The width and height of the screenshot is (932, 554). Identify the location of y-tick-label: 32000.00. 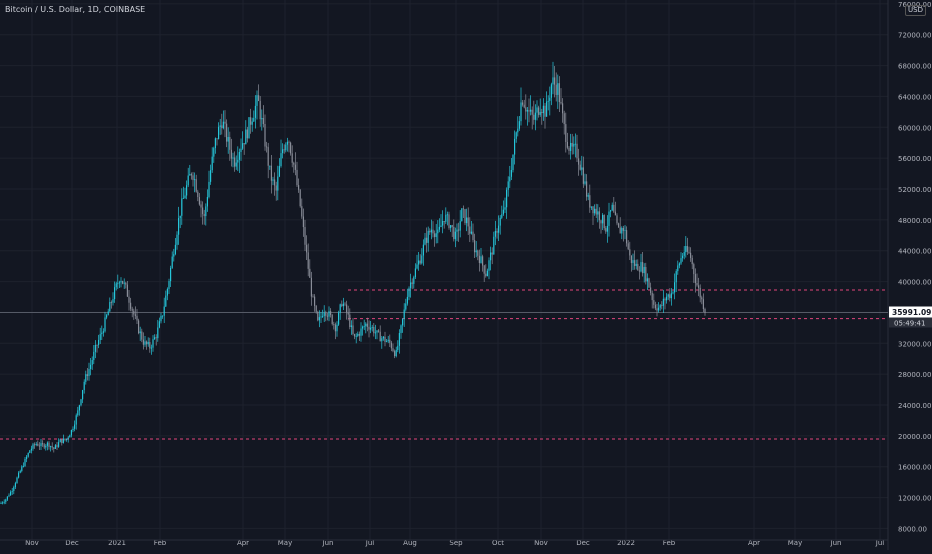
(914, 344).